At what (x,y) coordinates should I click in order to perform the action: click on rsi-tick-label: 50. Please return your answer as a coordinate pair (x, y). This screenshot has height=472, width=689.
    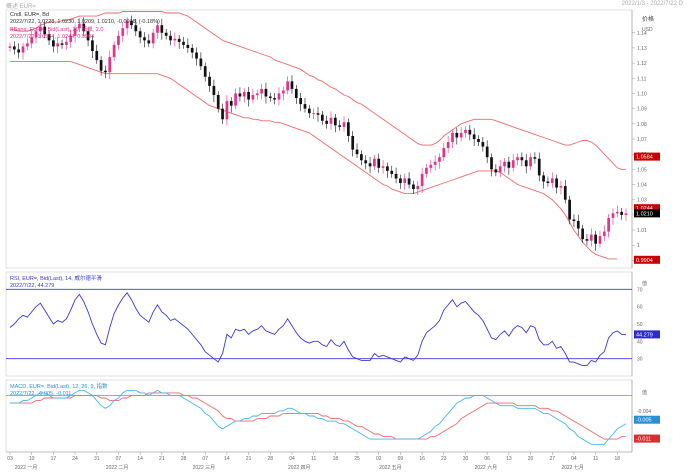
    Looking at the image, I should click on (640, 325).